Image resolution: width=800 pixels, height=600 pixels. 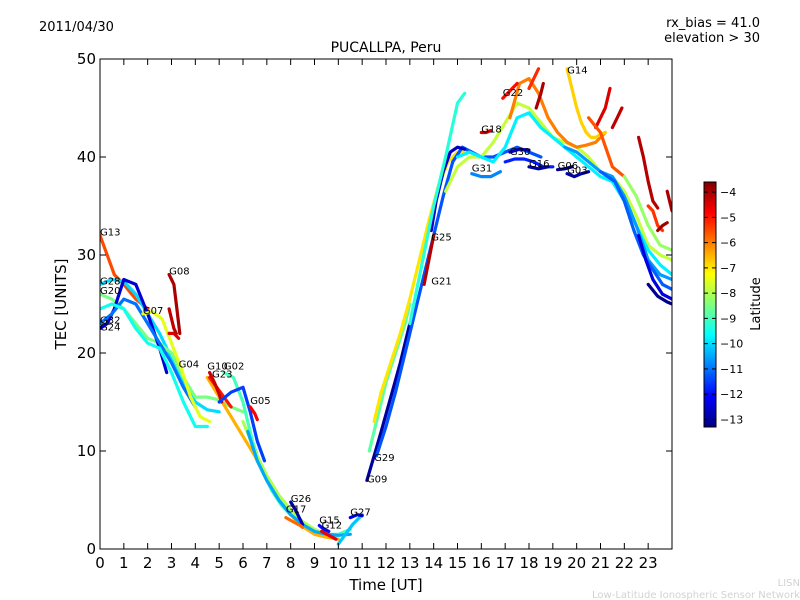 I want to click on satellite-label-g05: G05, so click(x=260, y=401).